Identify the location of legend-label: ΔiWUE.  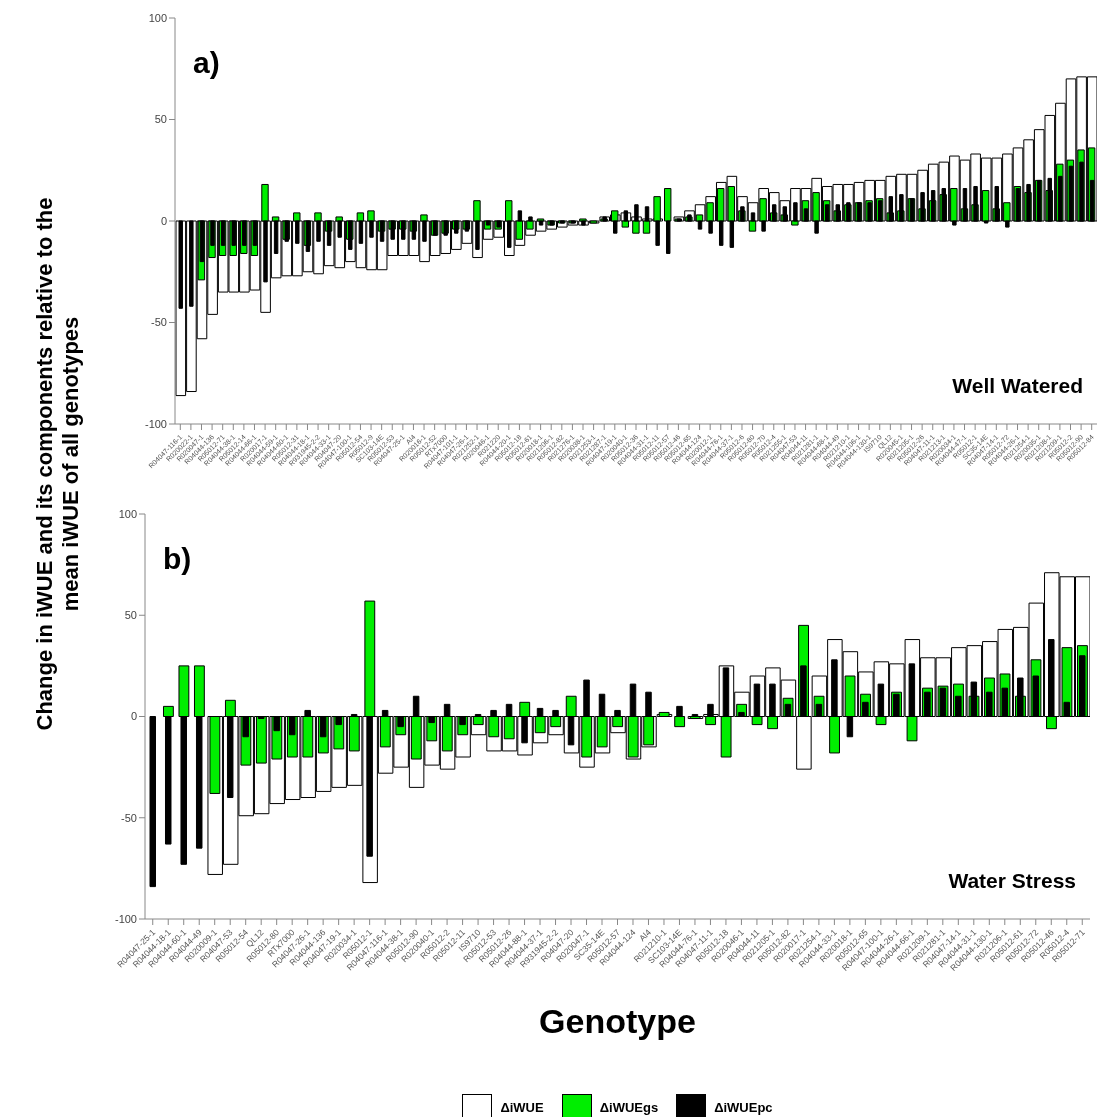
(522, 1107).